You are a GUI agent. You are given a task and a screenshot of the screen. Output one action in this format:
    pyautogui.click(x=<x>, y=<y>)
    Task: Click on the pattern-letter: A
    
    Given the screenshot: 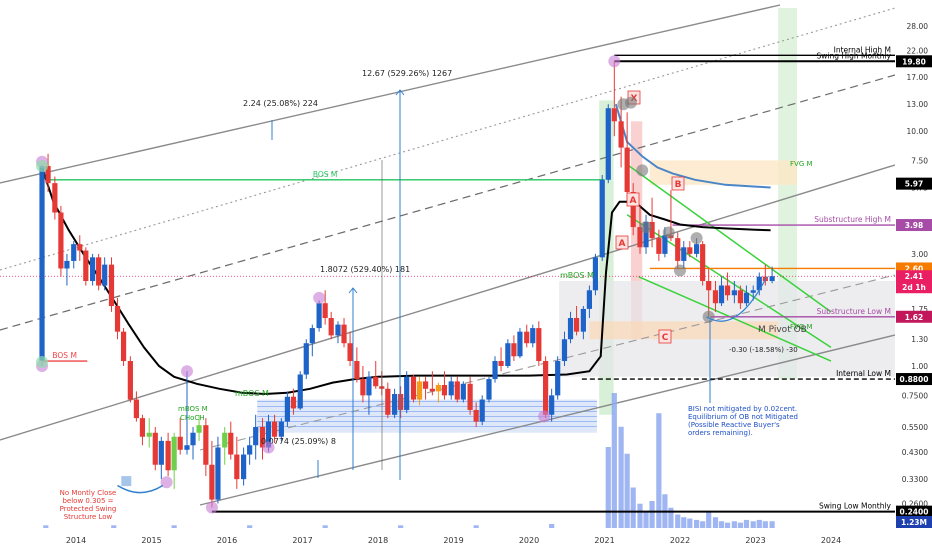 What is the action you would take?
    pyautogui.click(x=622, y=244)
    